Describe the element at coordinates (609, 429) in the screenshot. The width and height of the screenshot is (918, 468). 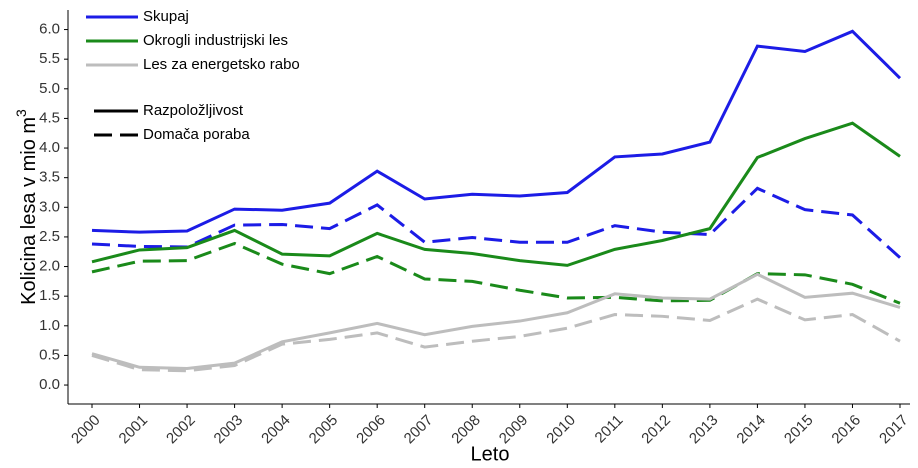
I see `x-tick-label: 2011` at that location.